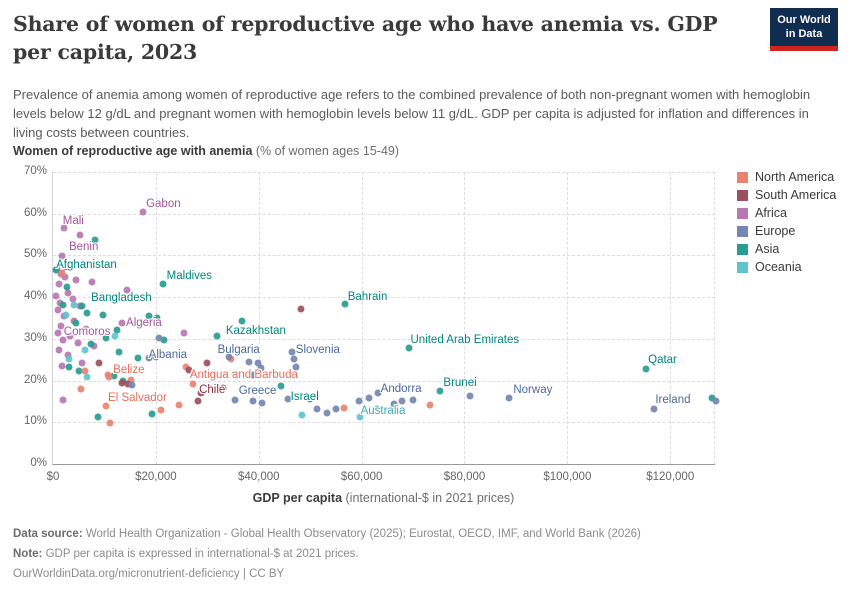  I want to click on data-point-australia, so click(360, 417).